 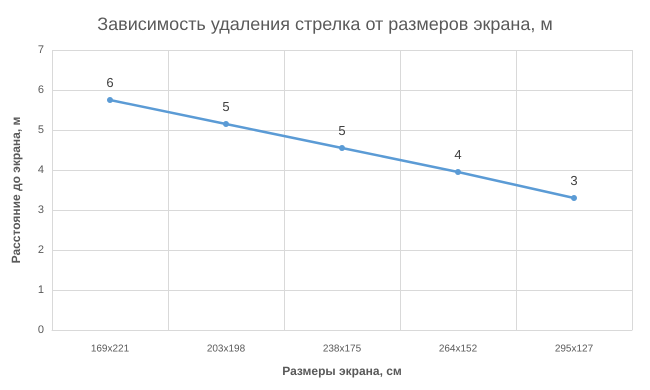 I want to click on chart-title: Зависимость удаления стрелка от размеров экрана, м, so click(x=325, y=24).